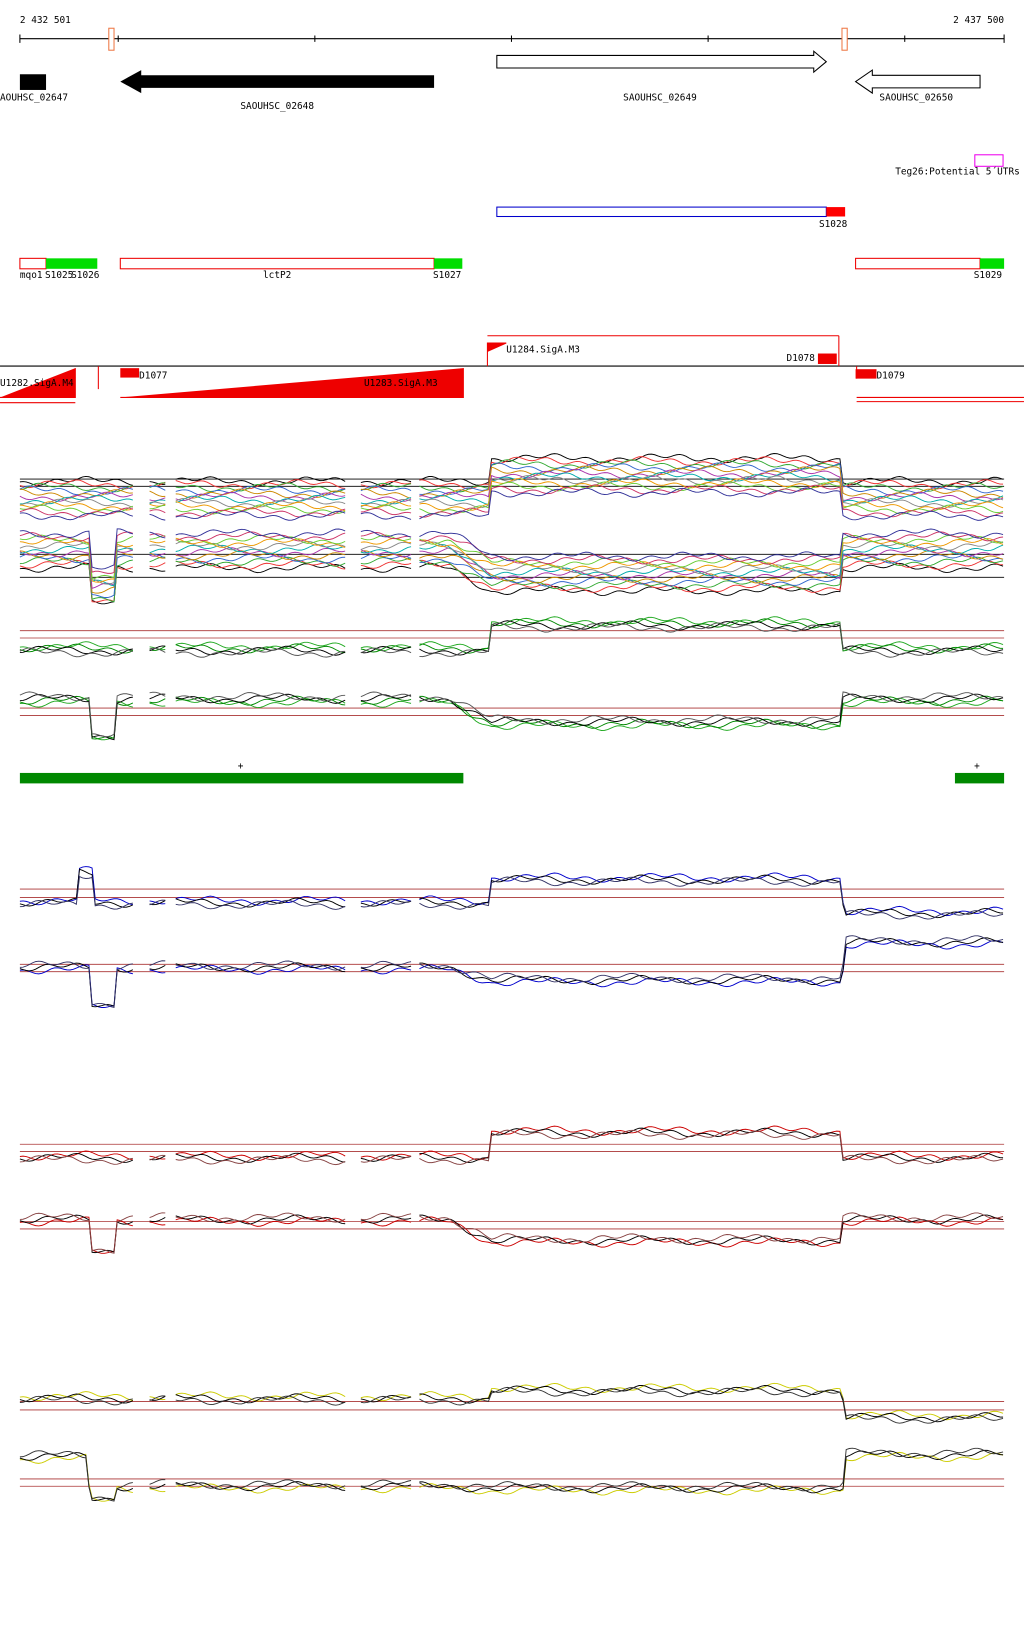 The image size is (1024, 1640). I want to click on promoter-label: D1077, so click(153, 376).